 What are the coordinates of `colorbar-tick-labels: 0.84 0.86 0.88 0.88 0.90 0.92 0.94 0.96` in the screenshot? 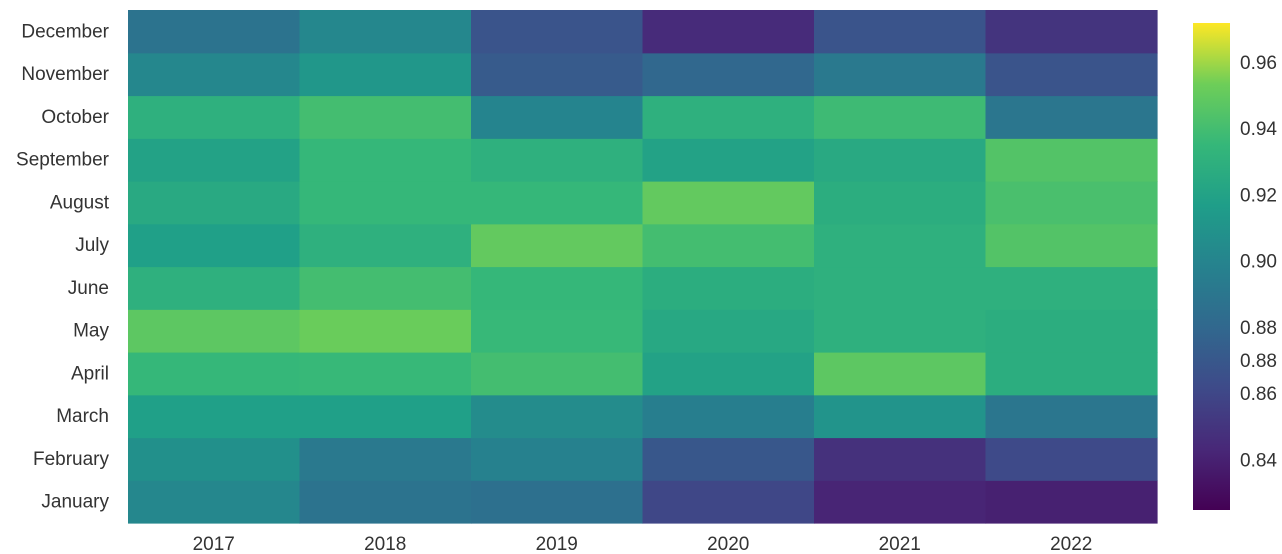 It's located at (1258, 262).